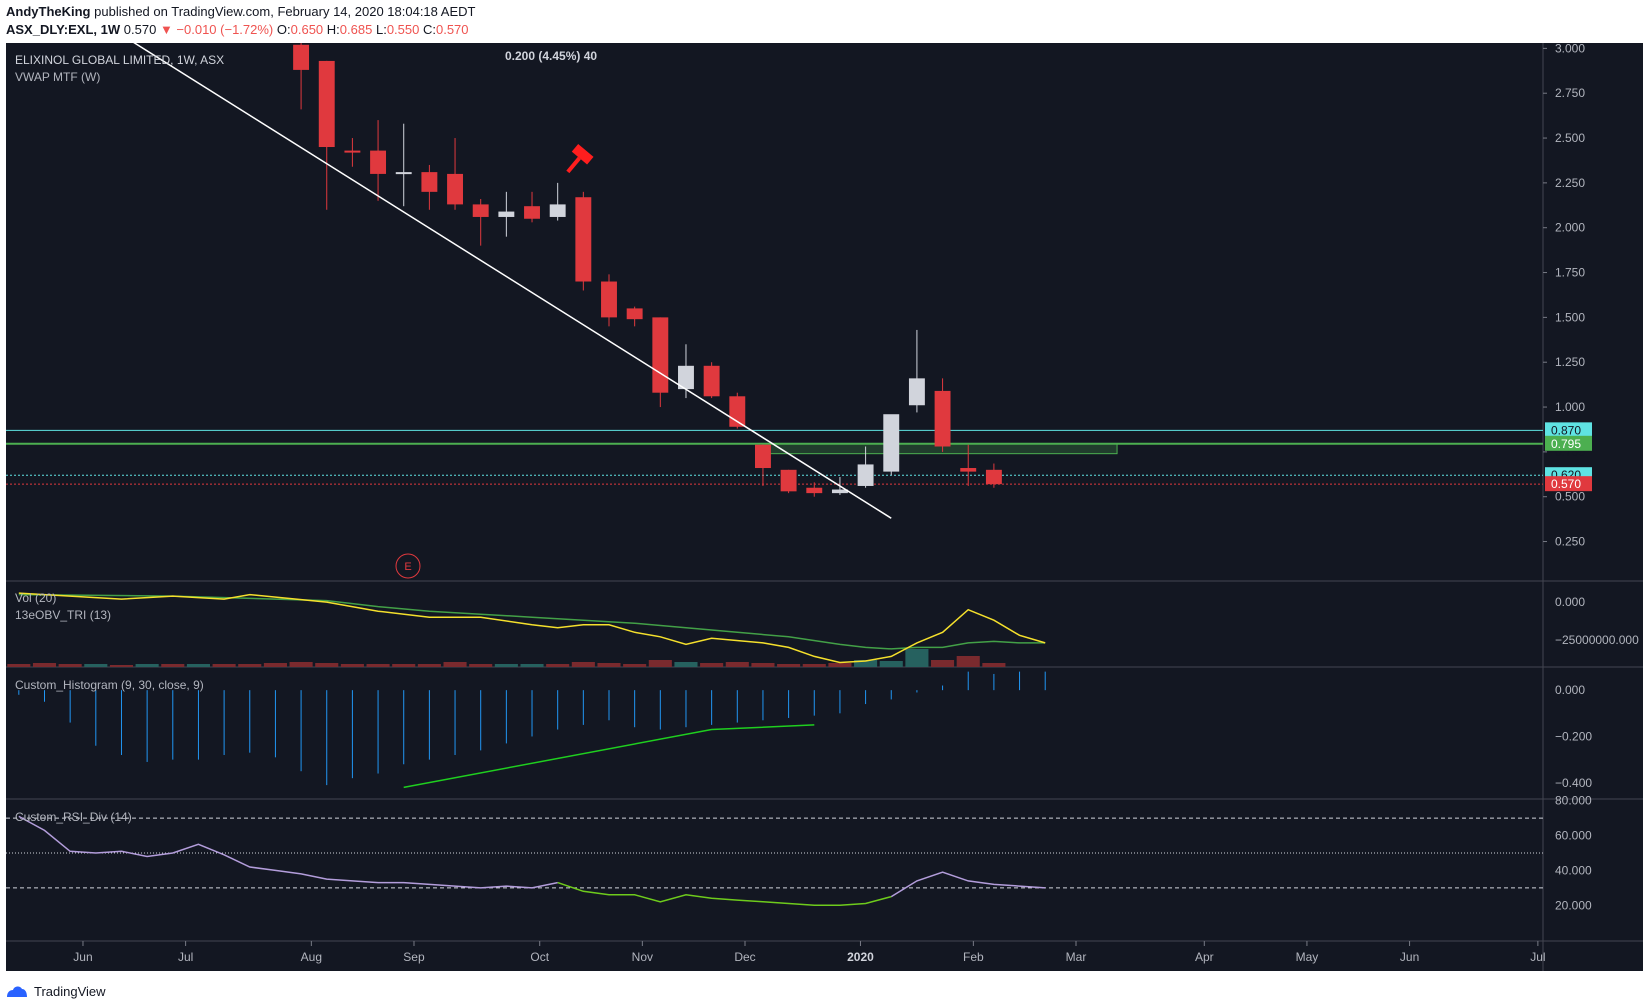 This screenshot has height=1007, width=1649. Describe the element at coordinates (532, 730) in the screenshot. I see `histogram-pane` at that location.